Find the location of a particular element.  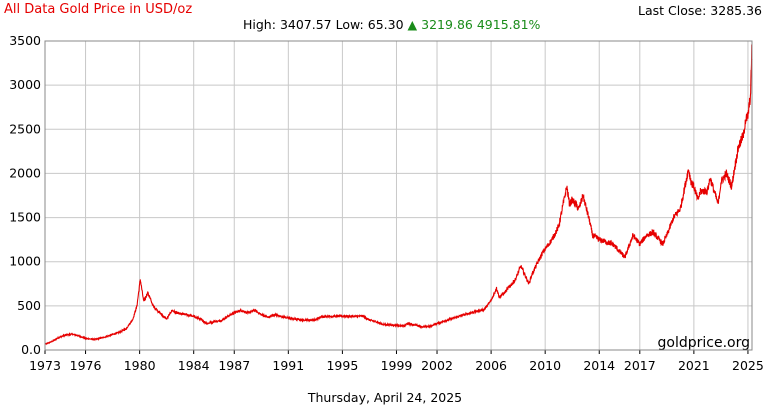

low-label: Low: is located at coordinates (349, 24).